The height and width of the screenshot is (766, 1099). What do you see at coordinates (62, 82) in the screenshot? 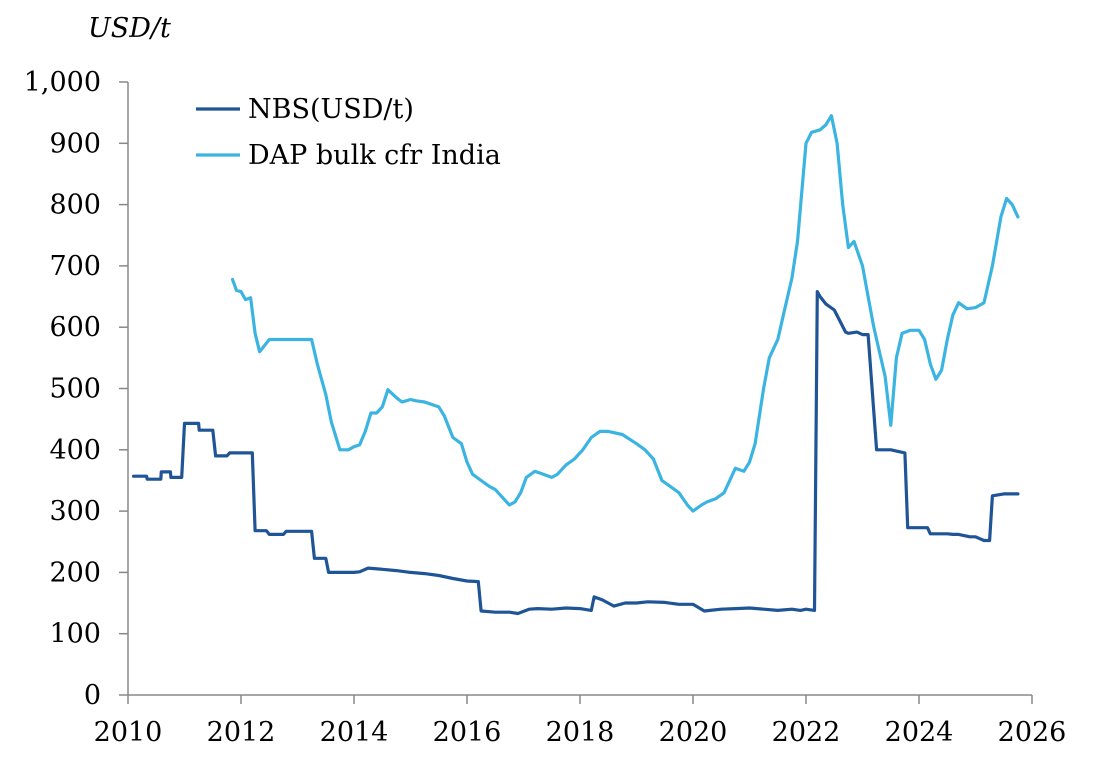
I see `y-tick-label: 1,000` at bounding box center [62, 82].